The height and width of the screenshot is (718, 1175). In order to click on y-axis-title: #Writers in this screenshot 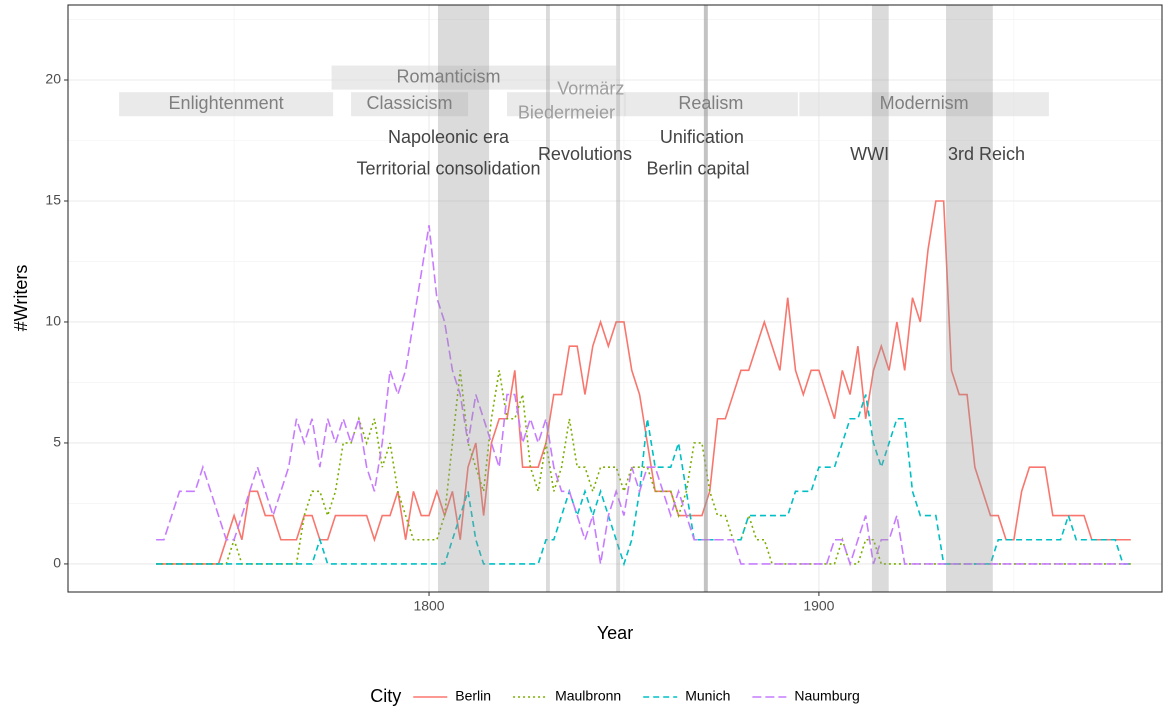, I will do `click(21, 298)`.